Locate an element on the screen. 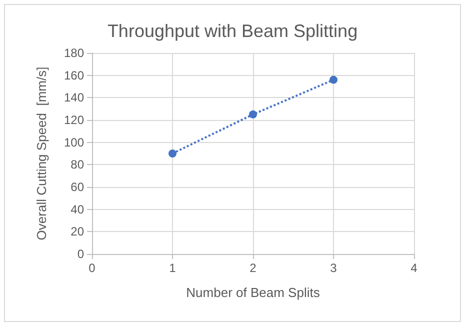 This screenshot has width=467, height=328. y-tick-label: 100 is located at coordinates (74, 142).